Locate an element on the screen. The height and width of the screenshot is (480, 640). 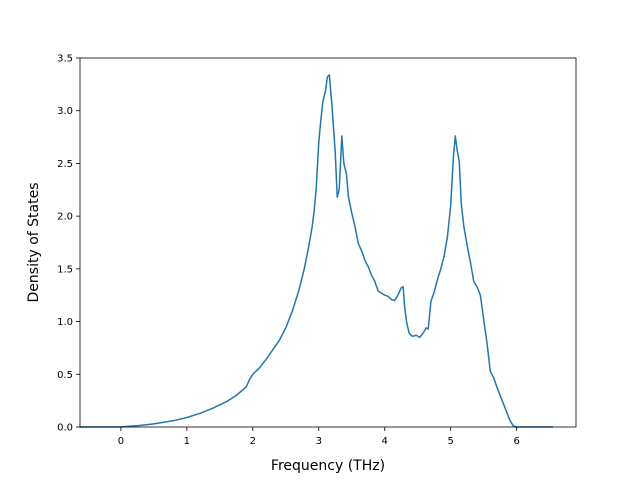
x-tick-label: 0 is located at coordinates (121, 441).